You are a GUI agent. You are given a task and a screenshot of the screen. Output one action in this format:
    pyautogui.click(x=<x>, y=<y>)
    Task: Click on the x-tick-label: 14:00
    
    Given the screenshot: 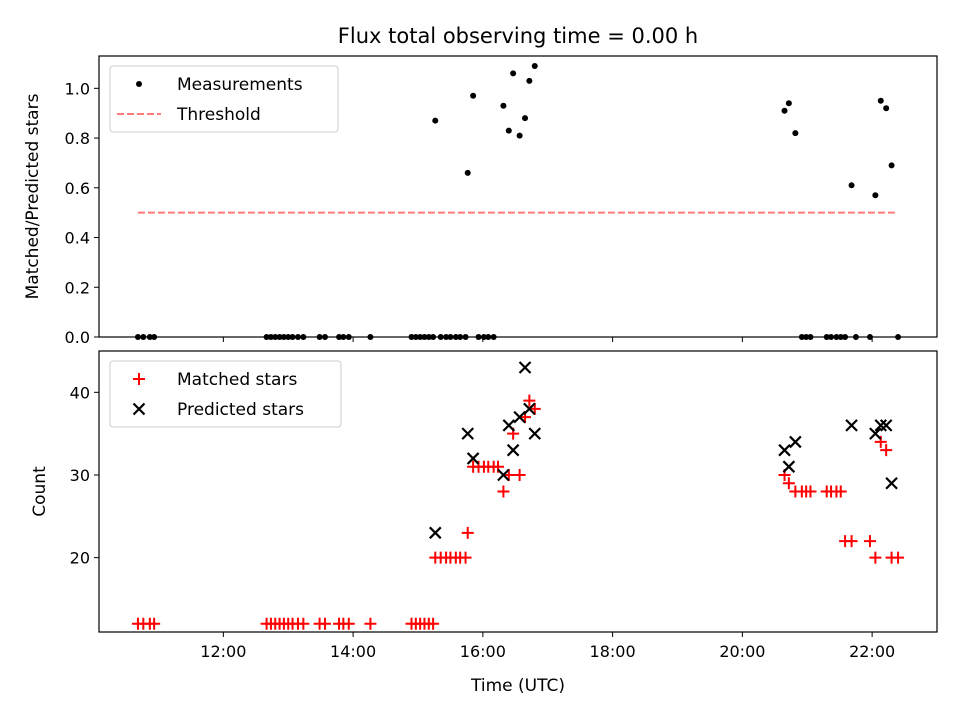 What is the action you would take?
    pyautogui.click(x=353, y=651)
    